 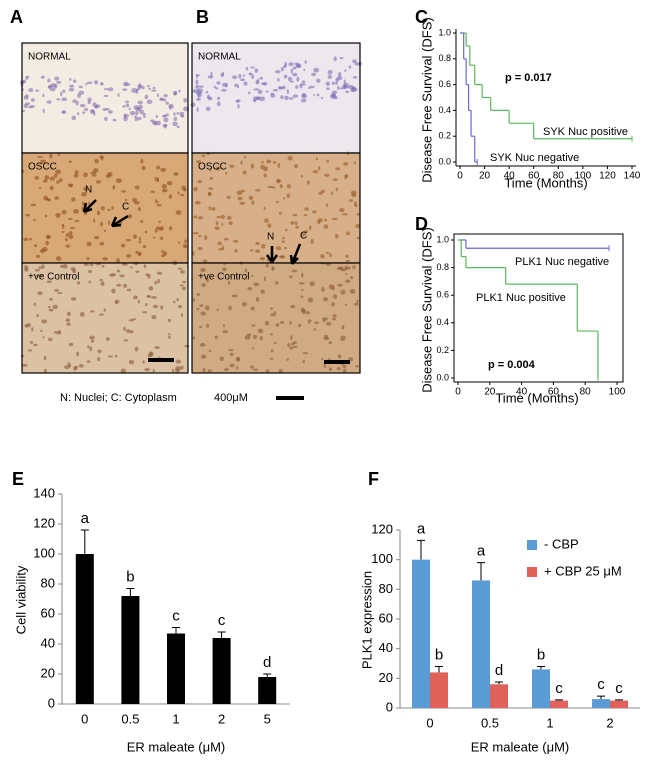 I want to click on arrow, so click(x=295, y=254).